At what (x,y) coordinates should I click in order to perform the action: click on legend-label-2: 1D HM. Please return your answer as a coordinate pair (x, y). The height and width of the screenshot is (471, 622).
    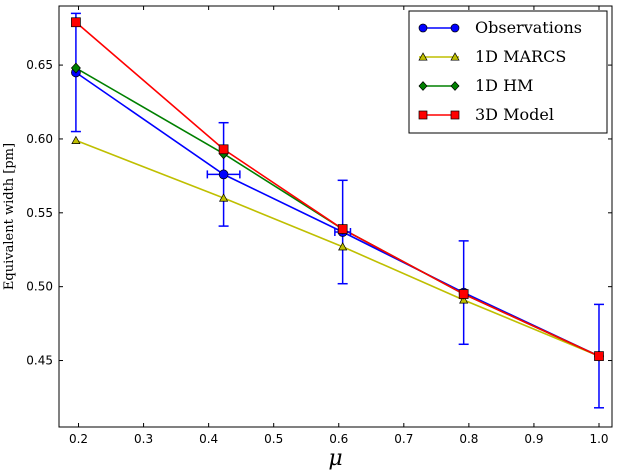
    Looking at the image, I should click on (504, 85).